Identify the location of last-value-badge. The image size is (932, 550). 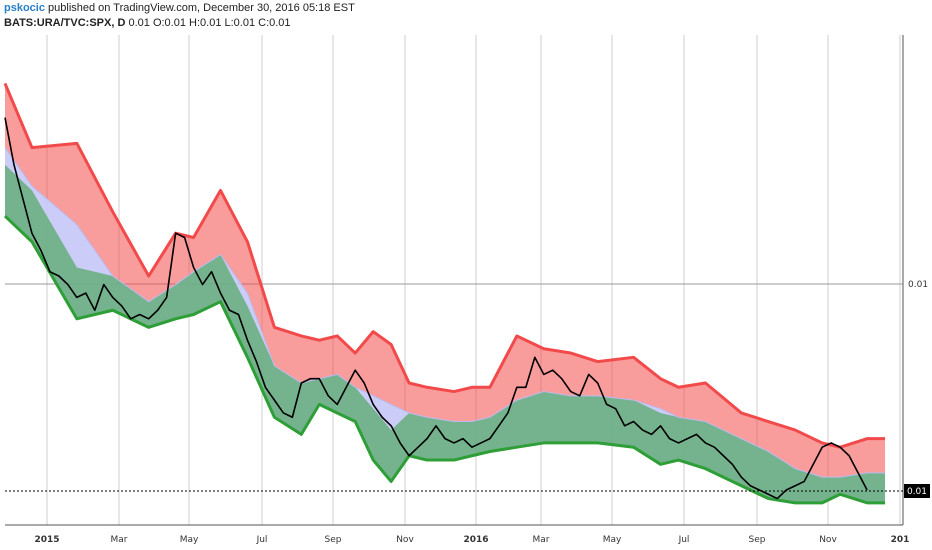
(917, 491).